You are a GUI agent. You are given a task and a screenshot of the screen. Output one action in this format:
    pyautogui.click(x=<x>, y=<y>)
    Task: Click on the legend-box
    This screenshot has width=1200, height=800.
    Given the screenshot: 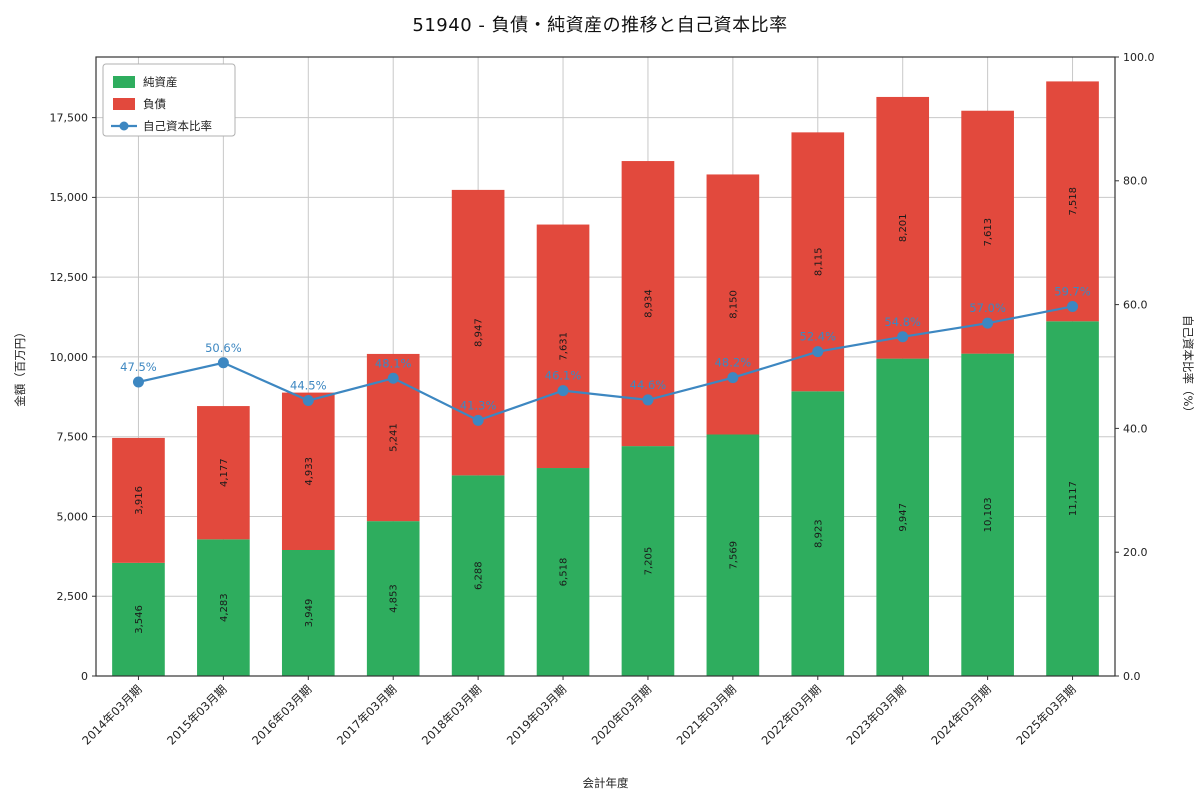 What is the action you would take?
    pyautogui.click(x=169, y=100)
    